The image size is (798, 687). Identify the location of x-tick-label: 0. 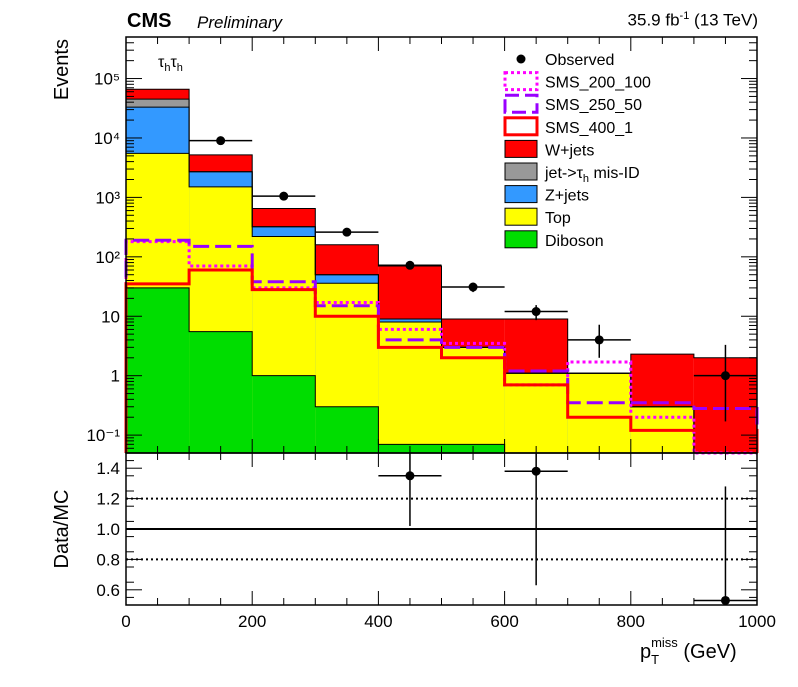
(125, 621).